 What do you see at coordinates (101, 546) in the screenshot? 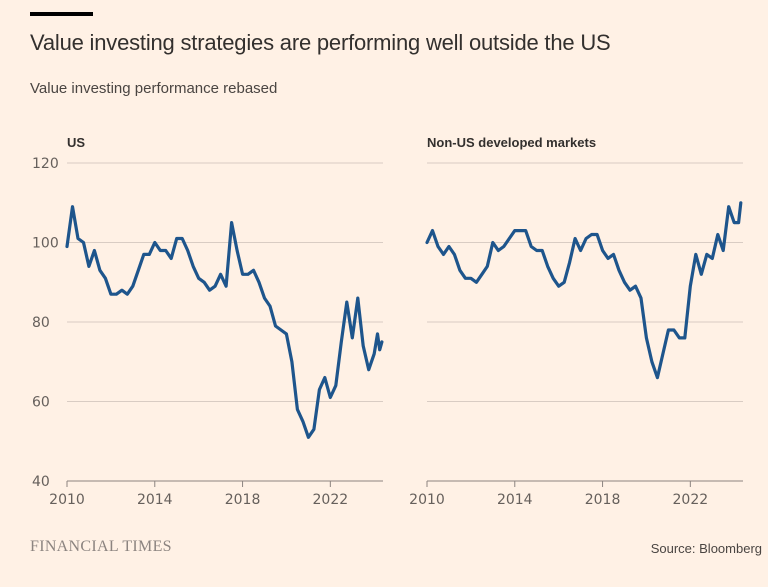
I see `brand-logo: FINANCIAL TIMES` at bounding box center [101, 546].